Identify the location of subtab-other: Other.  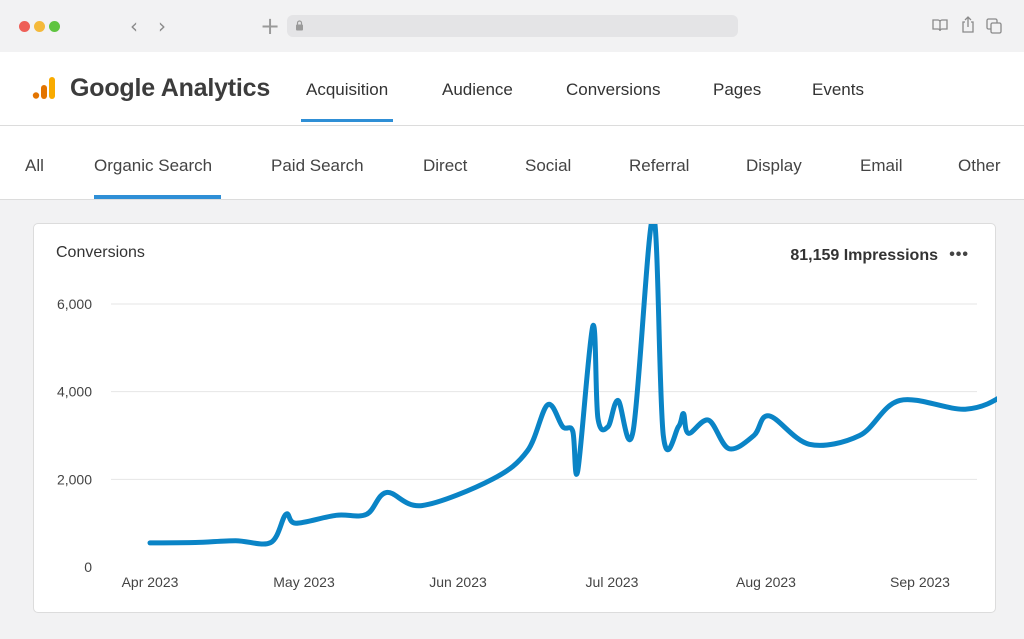
(979, 165).